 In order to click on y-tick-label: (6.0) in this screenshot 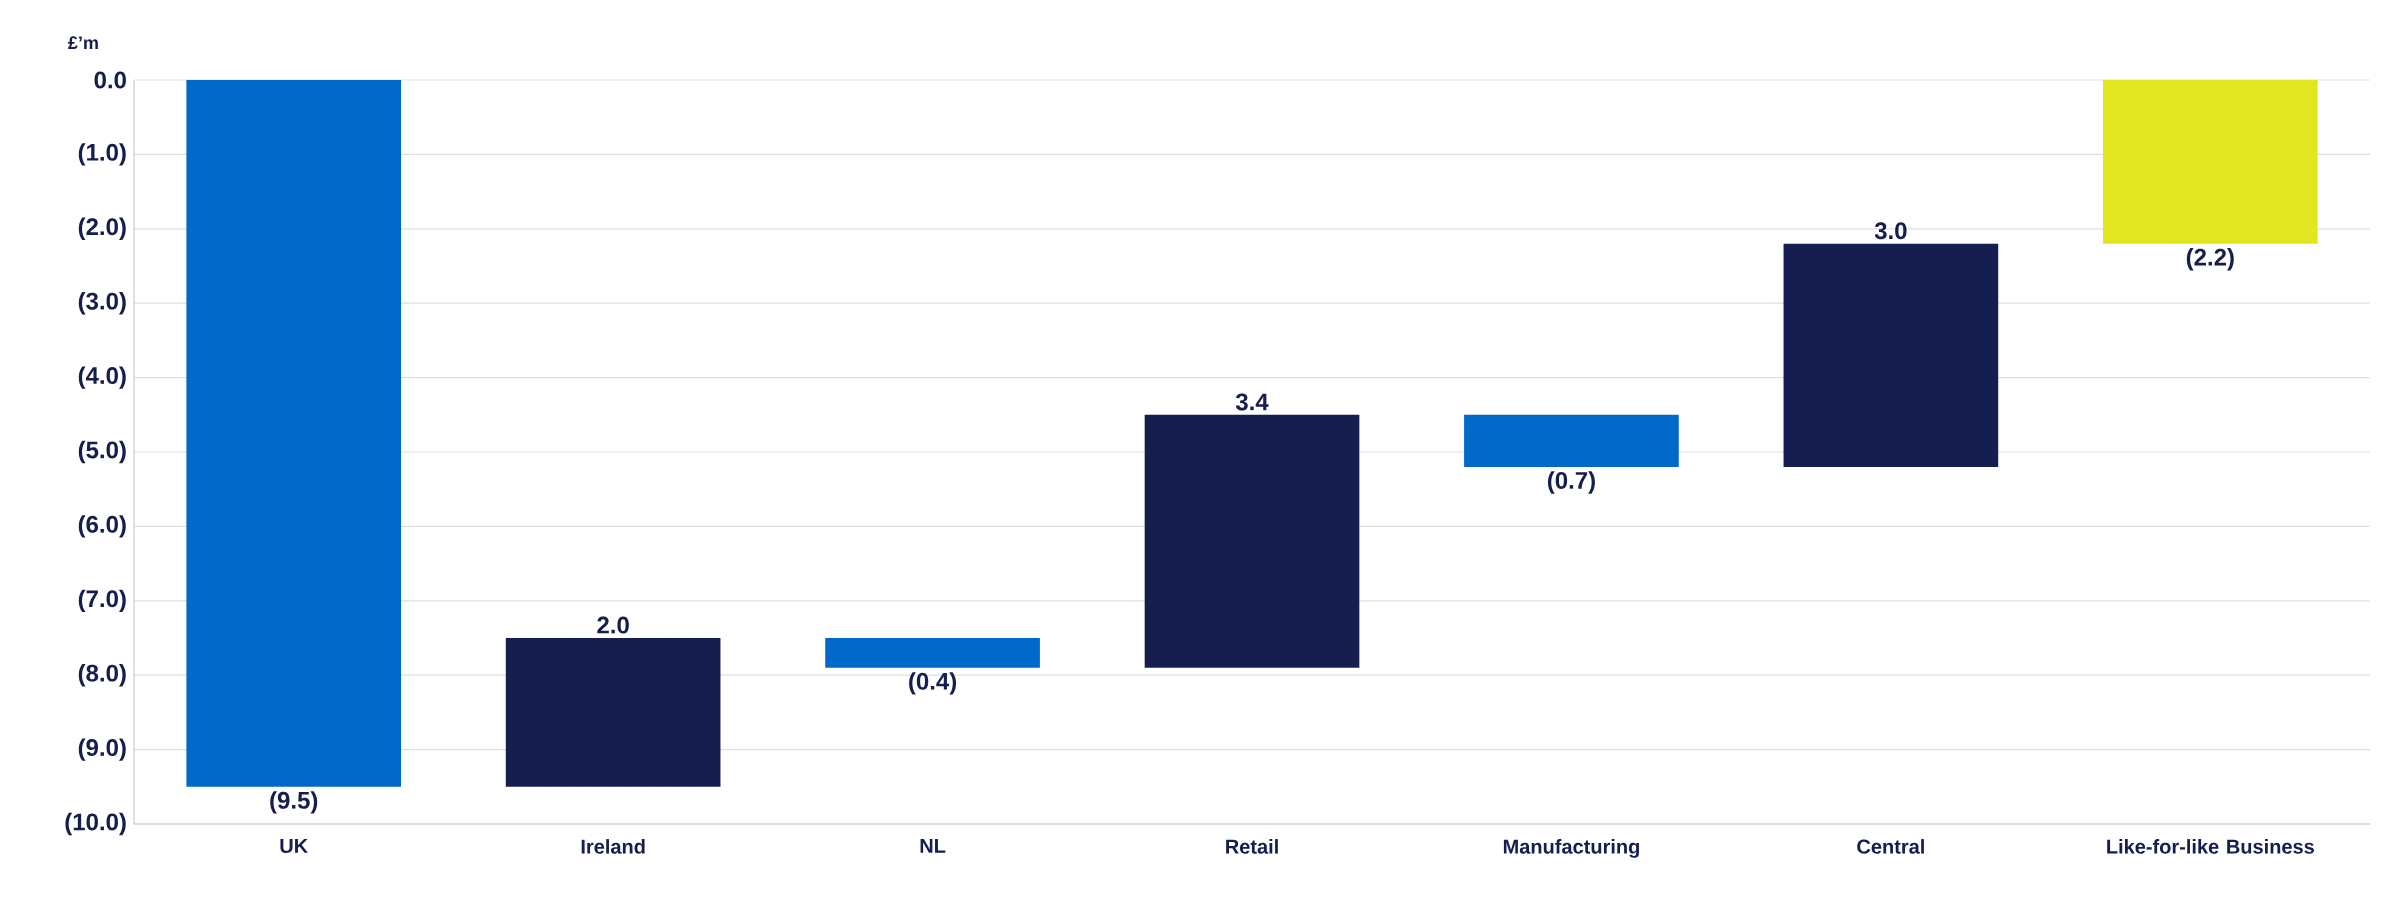, I will do `click(102, 526)`.